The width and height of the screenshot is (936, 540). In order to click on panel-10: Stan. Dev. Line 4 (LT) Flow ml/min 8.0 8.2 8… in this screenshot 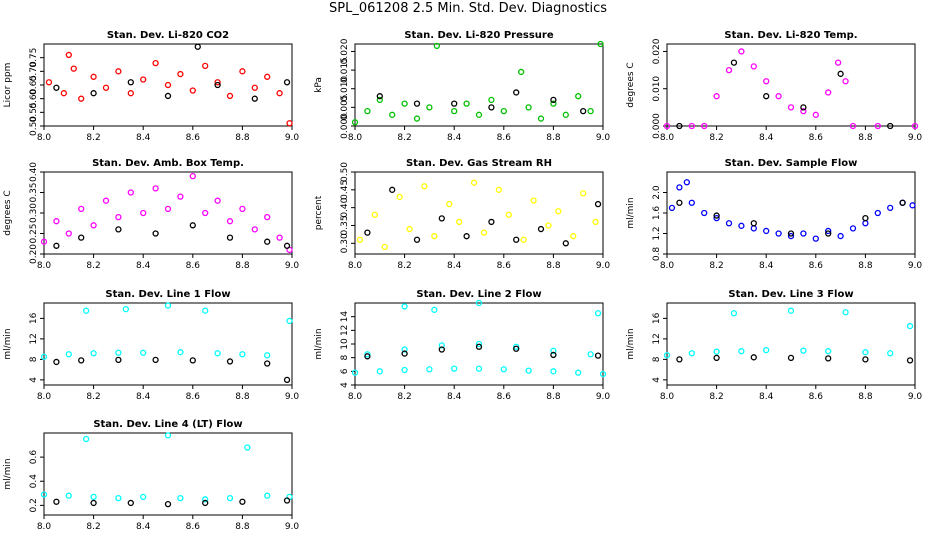, I will do `click(151, 475)`.